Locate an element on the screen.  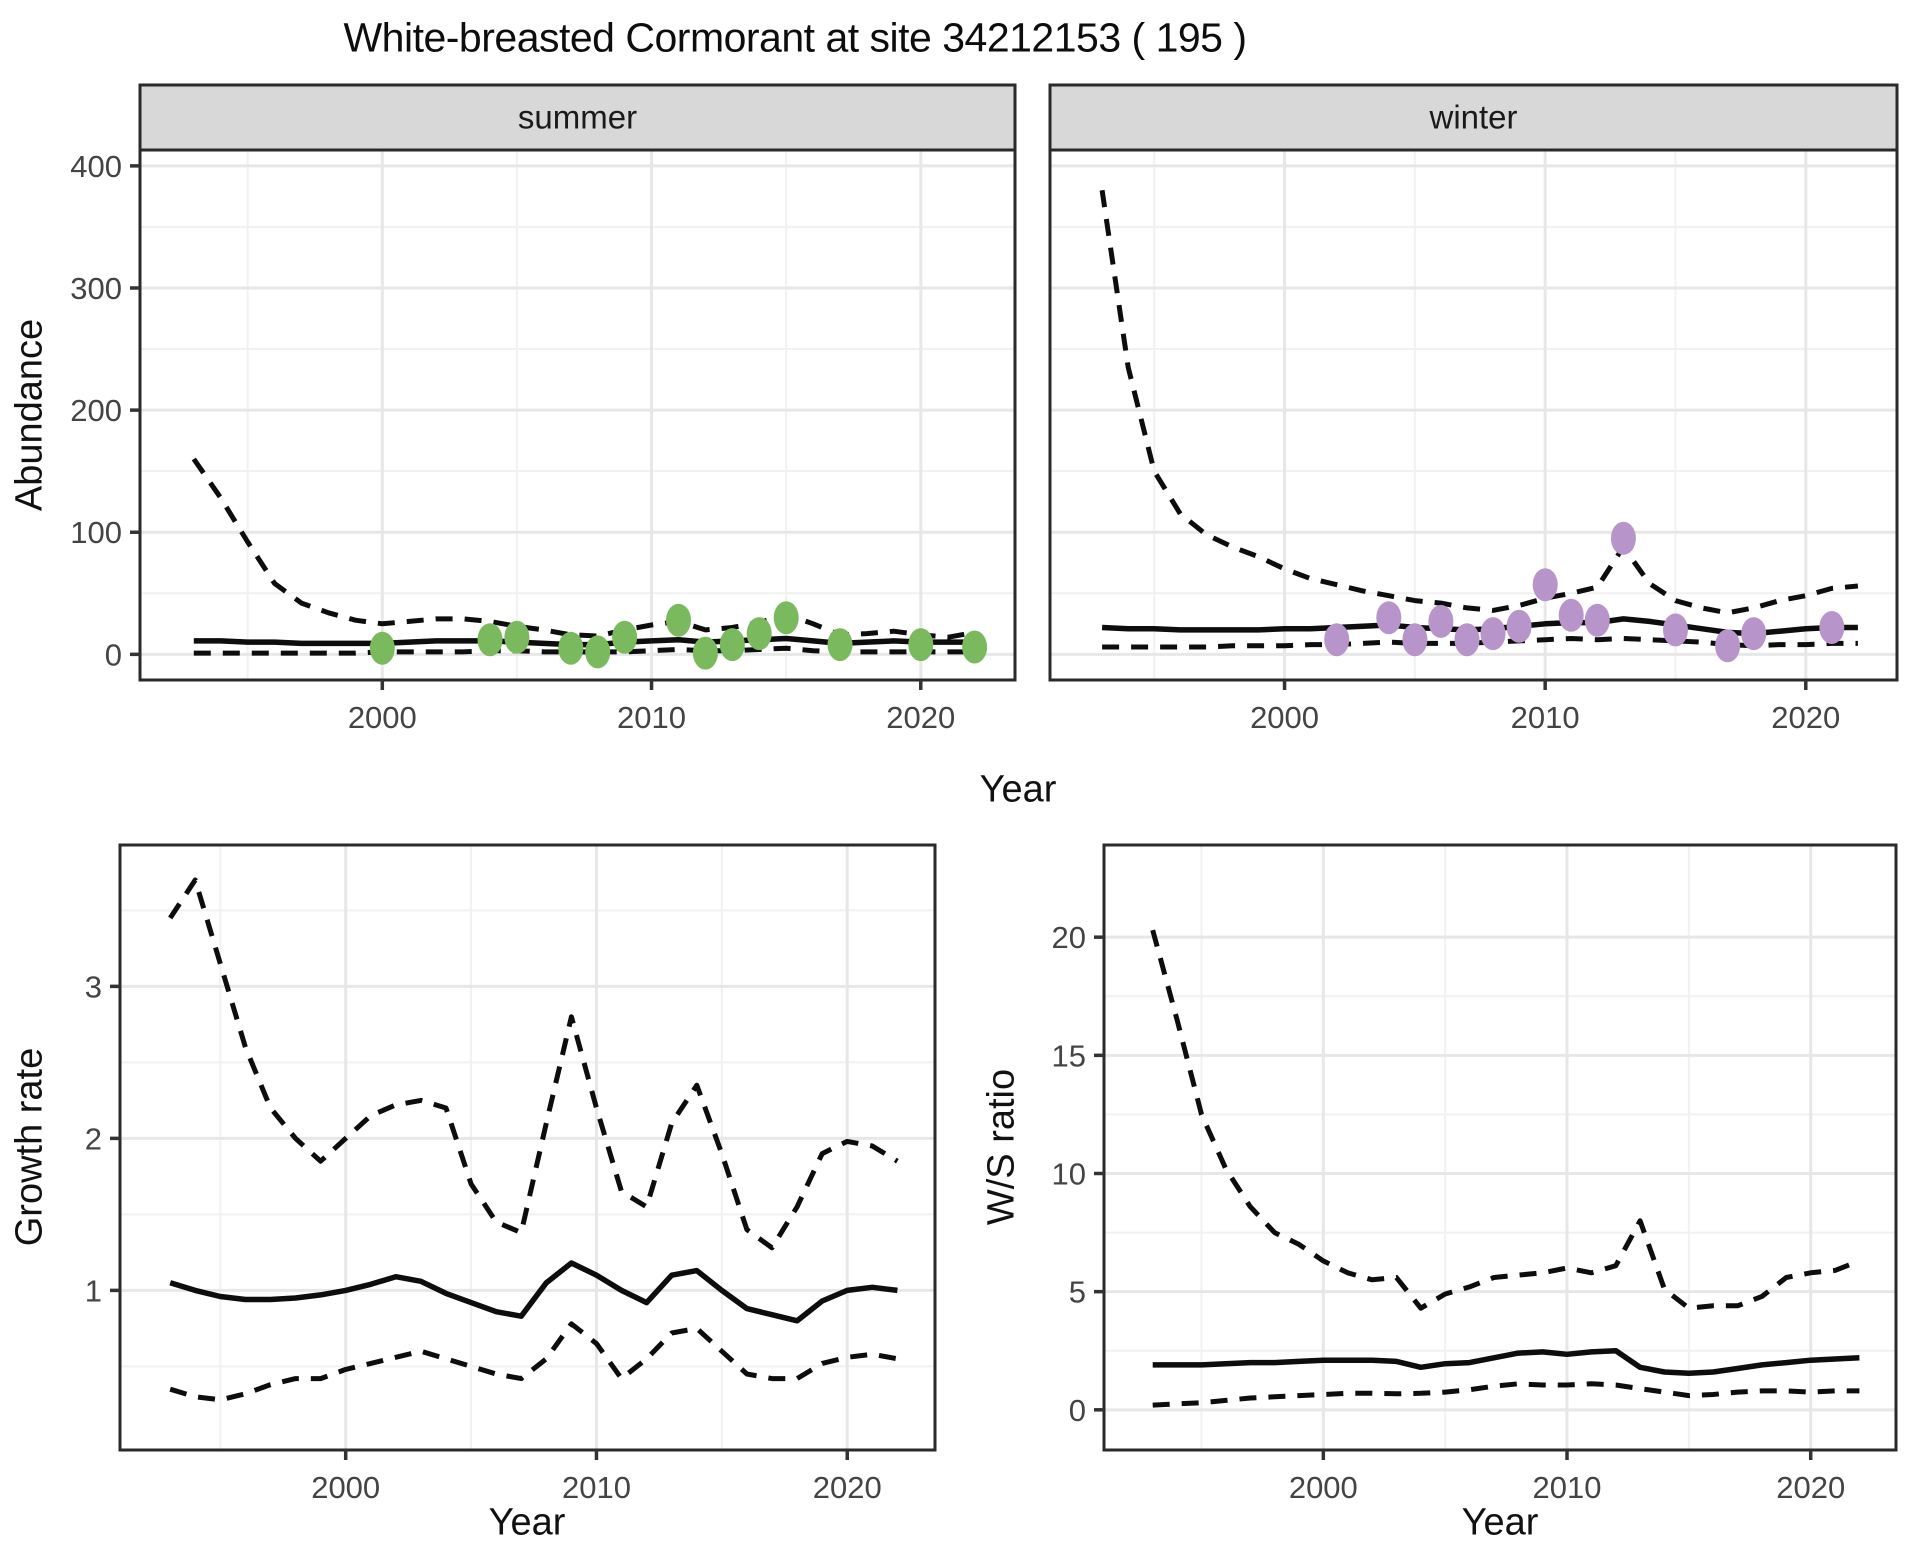
y-tick-label: 15 is located at coordinates (1069, 1055).